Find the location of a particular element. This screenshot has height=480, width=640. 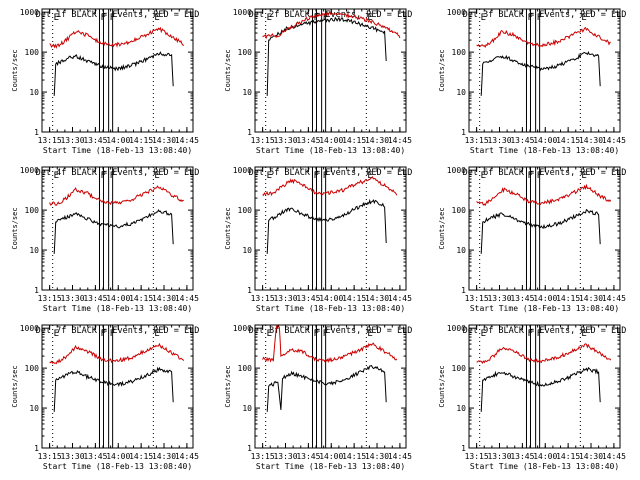

panel-title: Det 3f BLACK = Events, RED = LLD is located at coordinates (545, 15).